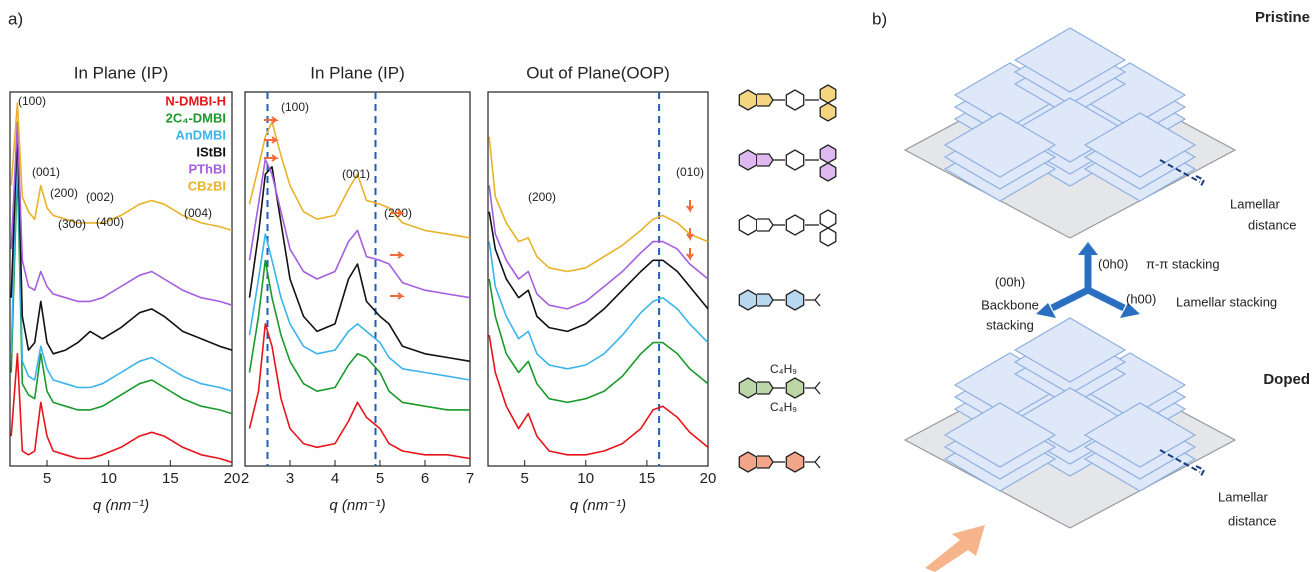 The height and width of the screenshot is (572, 1316). I want to click on panel-label: b), so click(879, 18).